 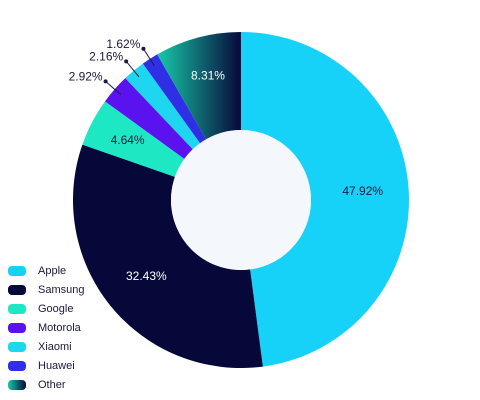 I want to click on slice-label: 2.16%, so click(x=106, y=57).